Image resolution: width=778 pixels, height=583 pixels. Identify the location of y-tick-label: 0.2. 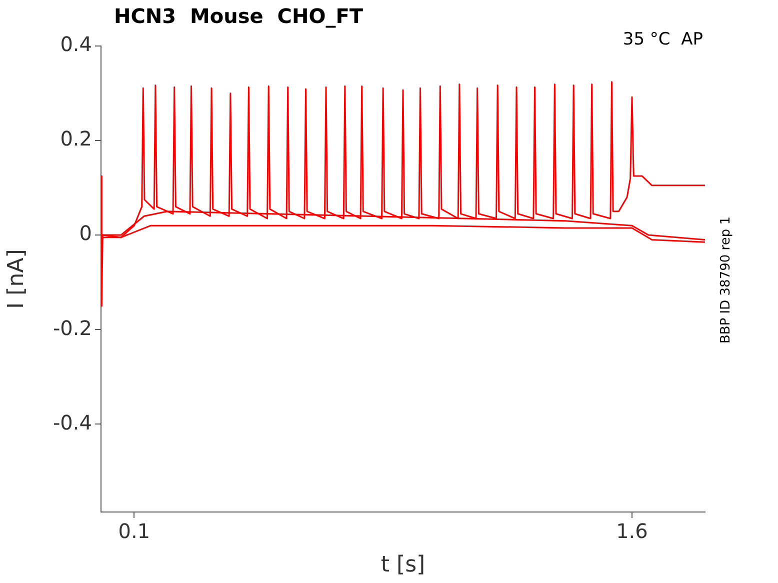
(76, 138).